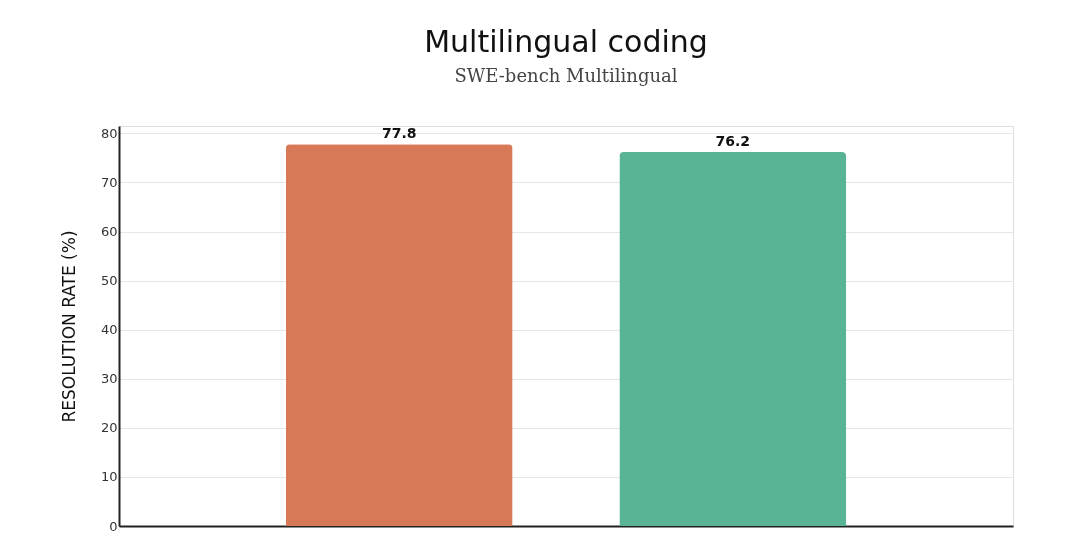 The image size is (1080, 544). I want to click on chart-subtitle: SWE-bench Multilingual, so click(566, 75).